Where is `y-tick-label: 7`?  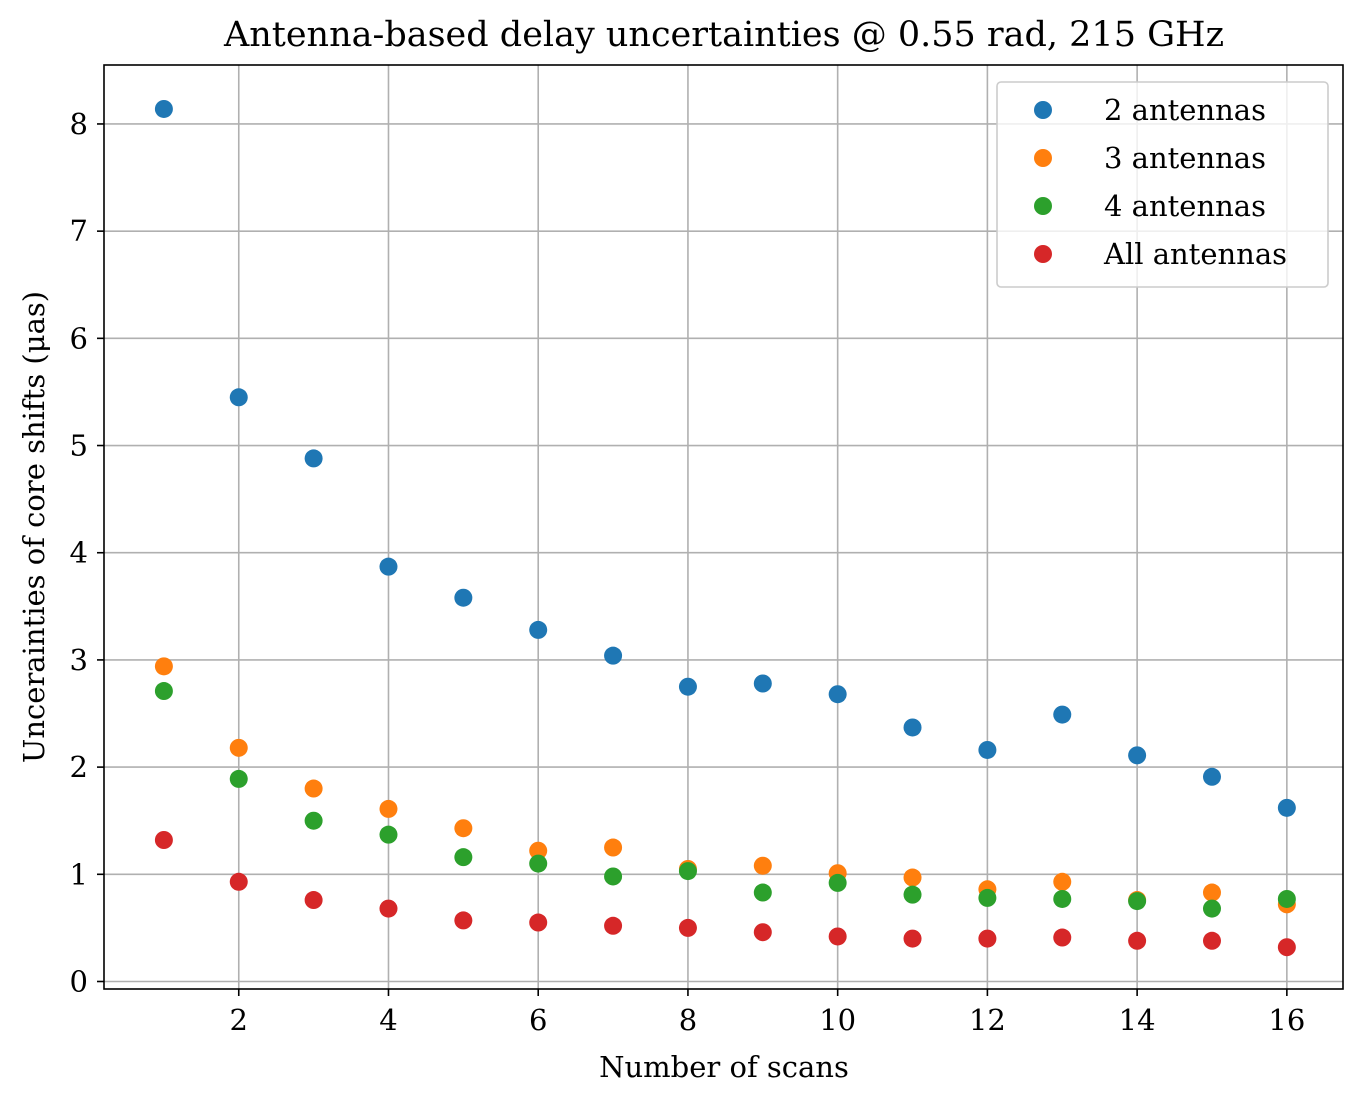 y-tick-label: 7 is located at coordinates (79, 231).